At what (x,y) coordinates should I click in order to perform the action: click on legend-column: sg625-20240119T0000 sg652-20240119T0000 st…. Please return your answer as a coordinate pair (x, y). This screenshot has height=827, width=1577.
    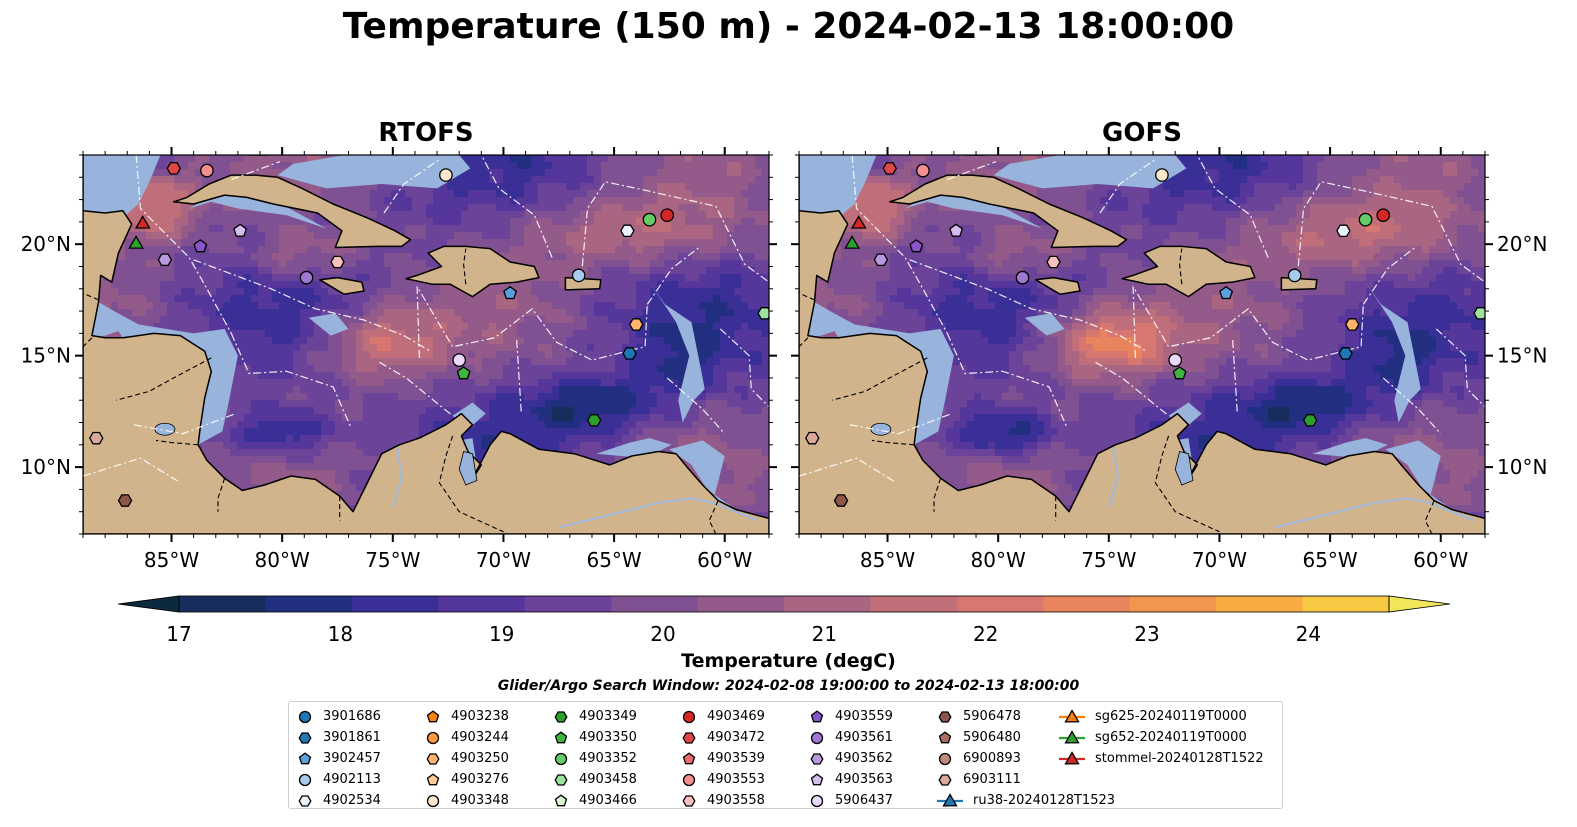
    Looking at the image, I should click on (1161, 737).